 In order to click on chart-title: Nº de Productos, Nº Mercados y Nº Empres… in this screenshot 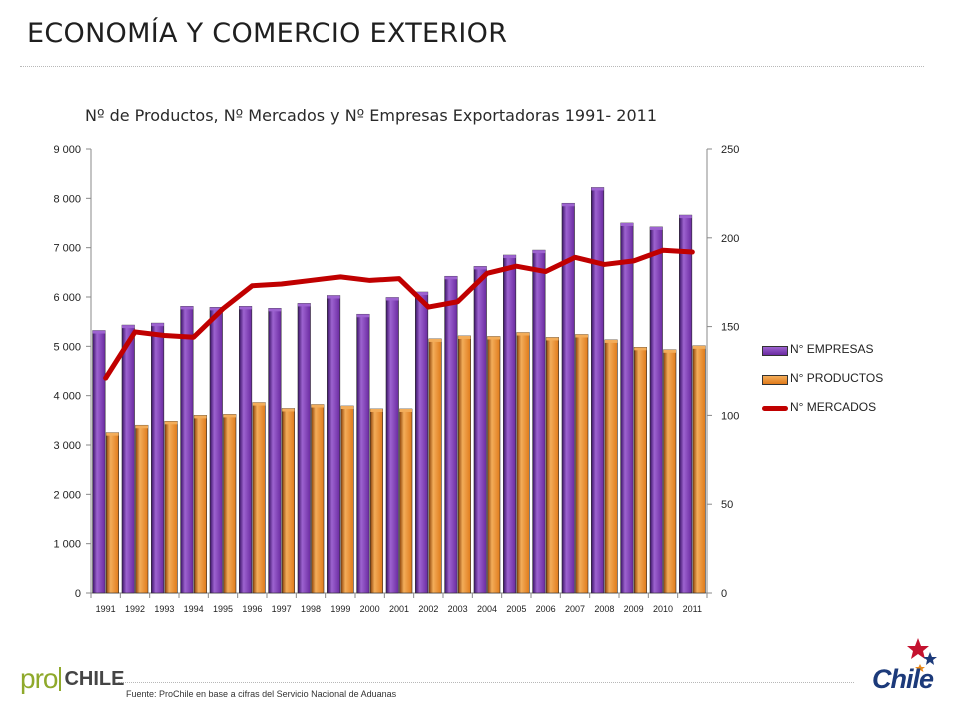, I will do `click(371, 115)`.